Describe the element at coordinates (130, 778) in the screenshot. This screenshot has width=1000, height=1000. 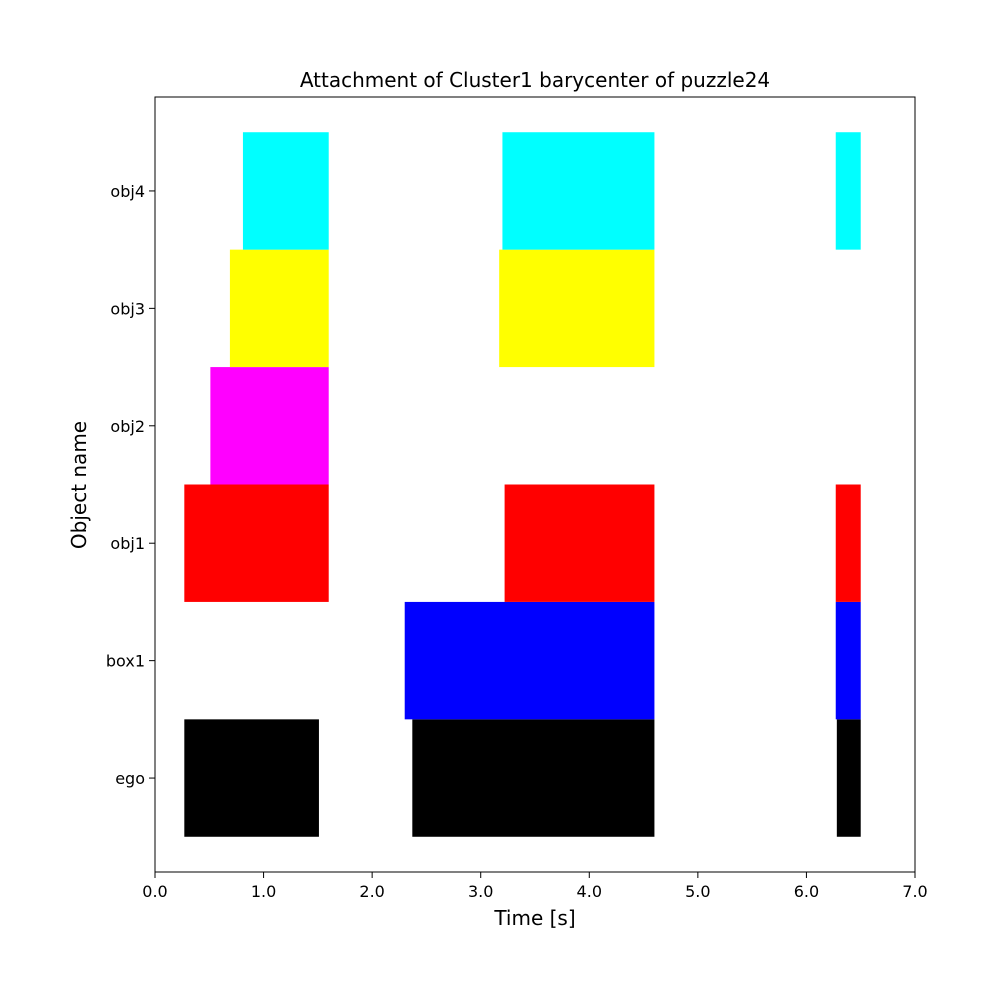
I see `y-tick-label: ego` at that location.